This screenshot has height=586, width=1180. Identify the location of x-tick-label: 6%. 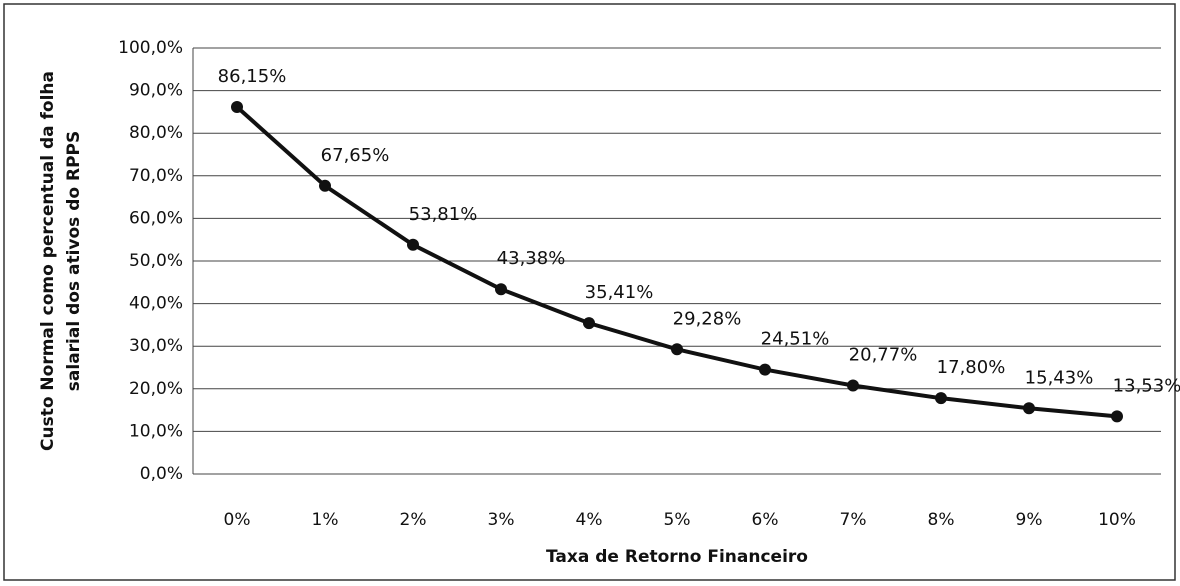
(765, 520).